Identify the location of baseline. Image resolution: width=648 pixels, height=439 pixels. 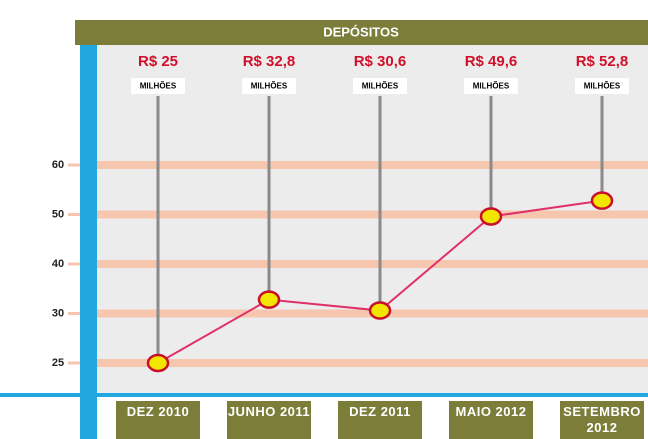
(324, 395).